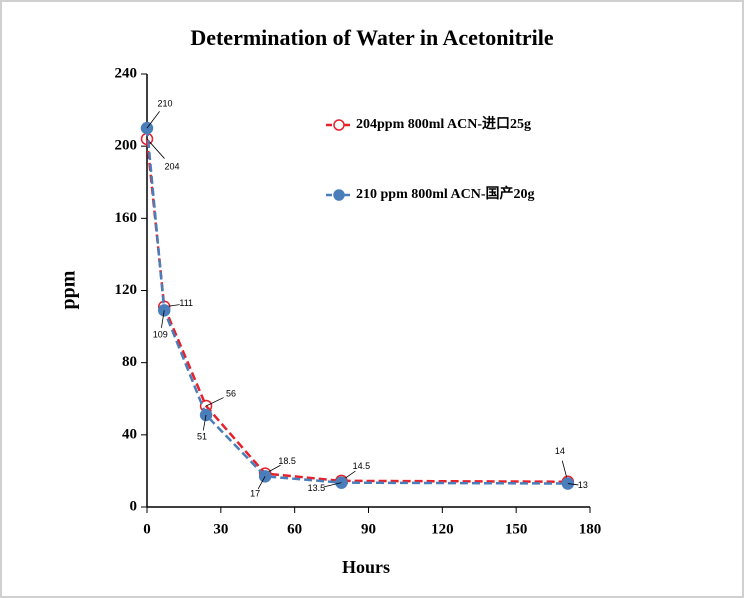 The width and height of the screenshot is (744, 598). What do you see at coordinates (560, 451) in the screenshot?
I see `data-label: 14` at bounding box center [560, 451].